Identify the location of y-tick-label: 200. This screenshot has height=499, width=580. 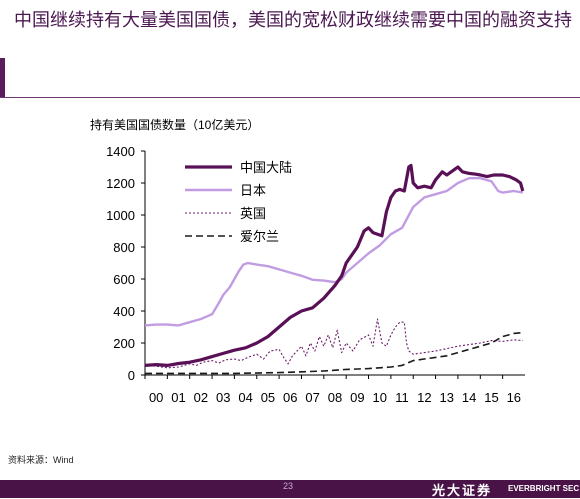
(124, 343).